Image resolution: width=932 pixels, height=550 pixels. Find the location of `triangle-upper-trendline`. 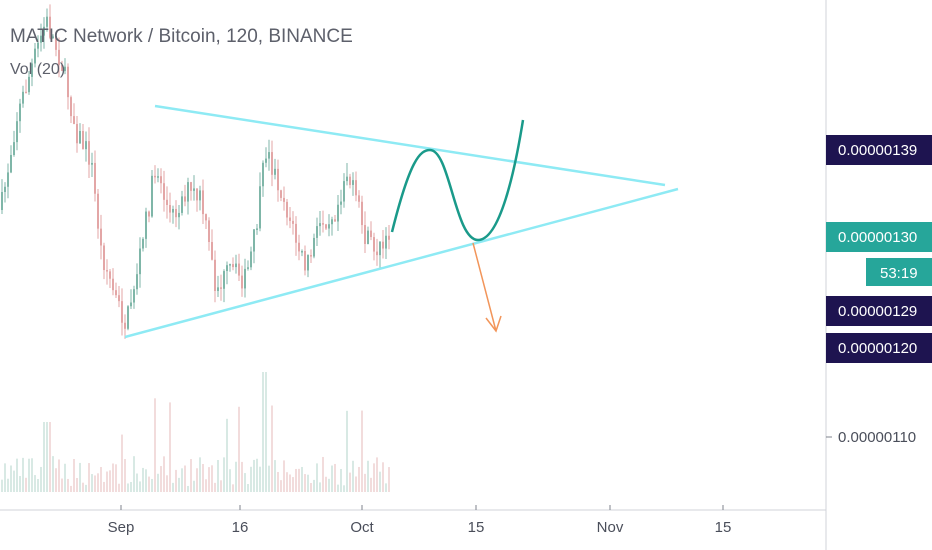

triangle-upper-trendline is located at coordinates (410, 145).